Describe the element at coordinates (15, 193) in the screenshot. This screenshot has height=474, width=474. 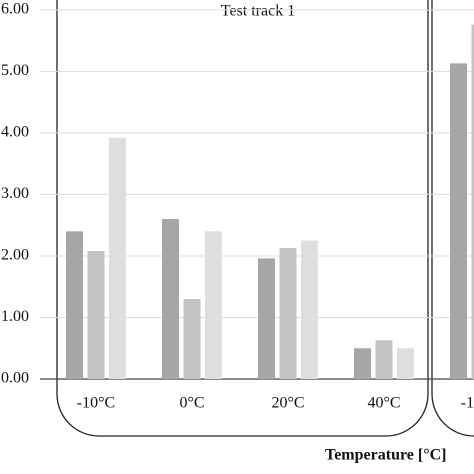
I see `y-tick-label: 3.00` at that location.